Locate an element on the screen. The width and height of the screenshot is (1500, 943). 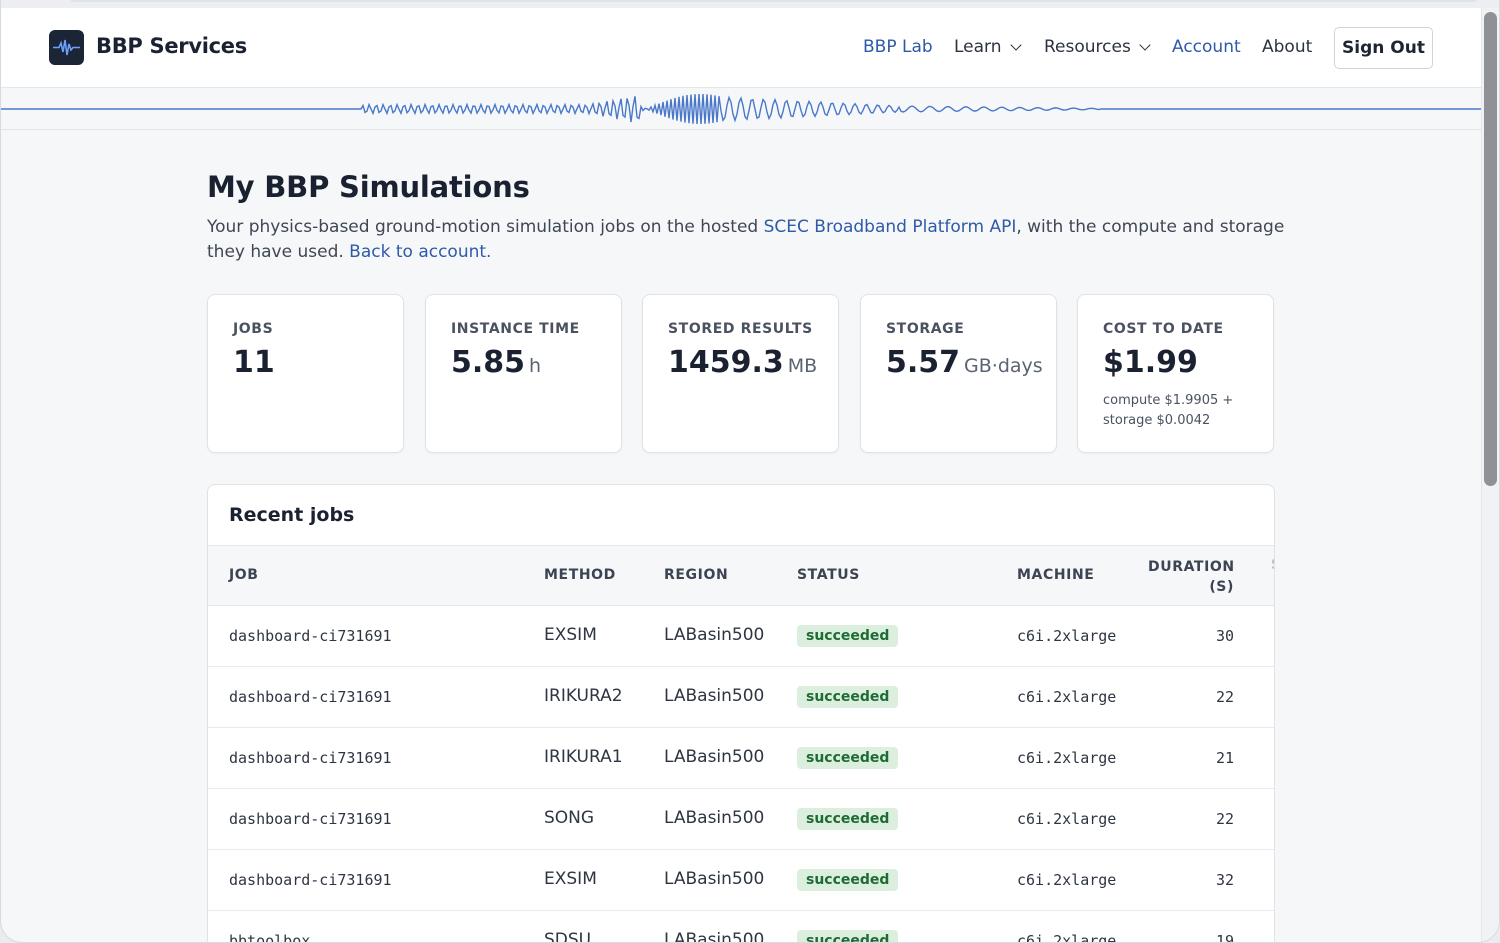
seismogram-wave-icon is located at coordinates (741, 109).